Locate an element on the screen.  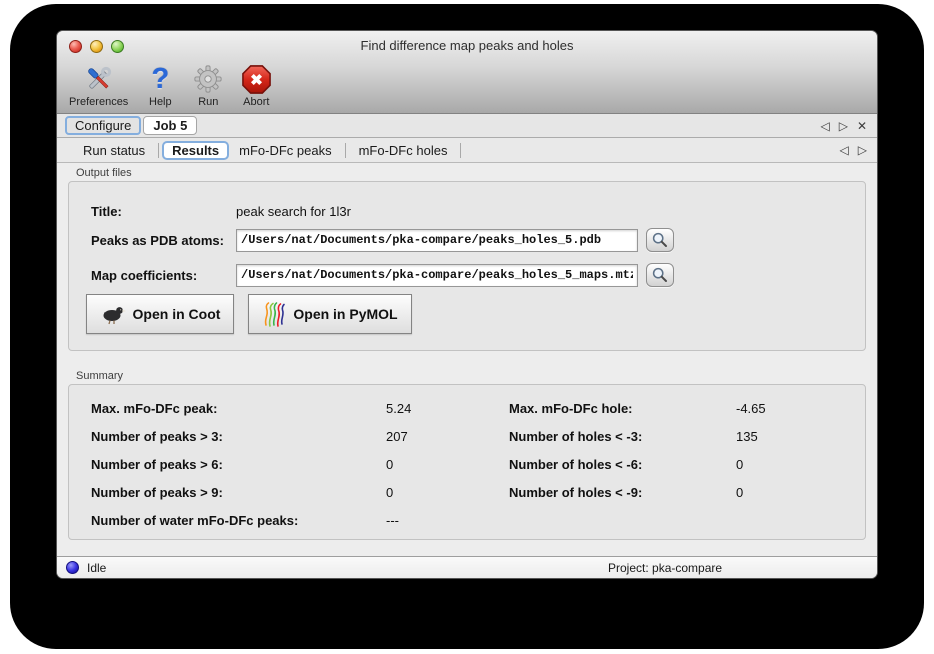
title-value: peak search for 1l3r is located at coordinates (293, 211).